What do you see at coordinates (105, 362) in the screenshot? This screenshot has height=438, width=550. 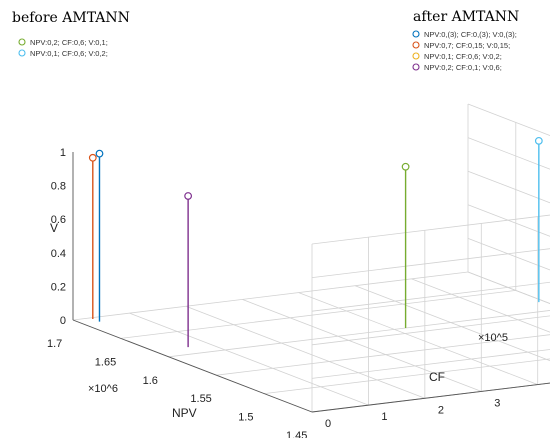 I see `x-tick-label: 1.65` at bounding box center [105, 362].